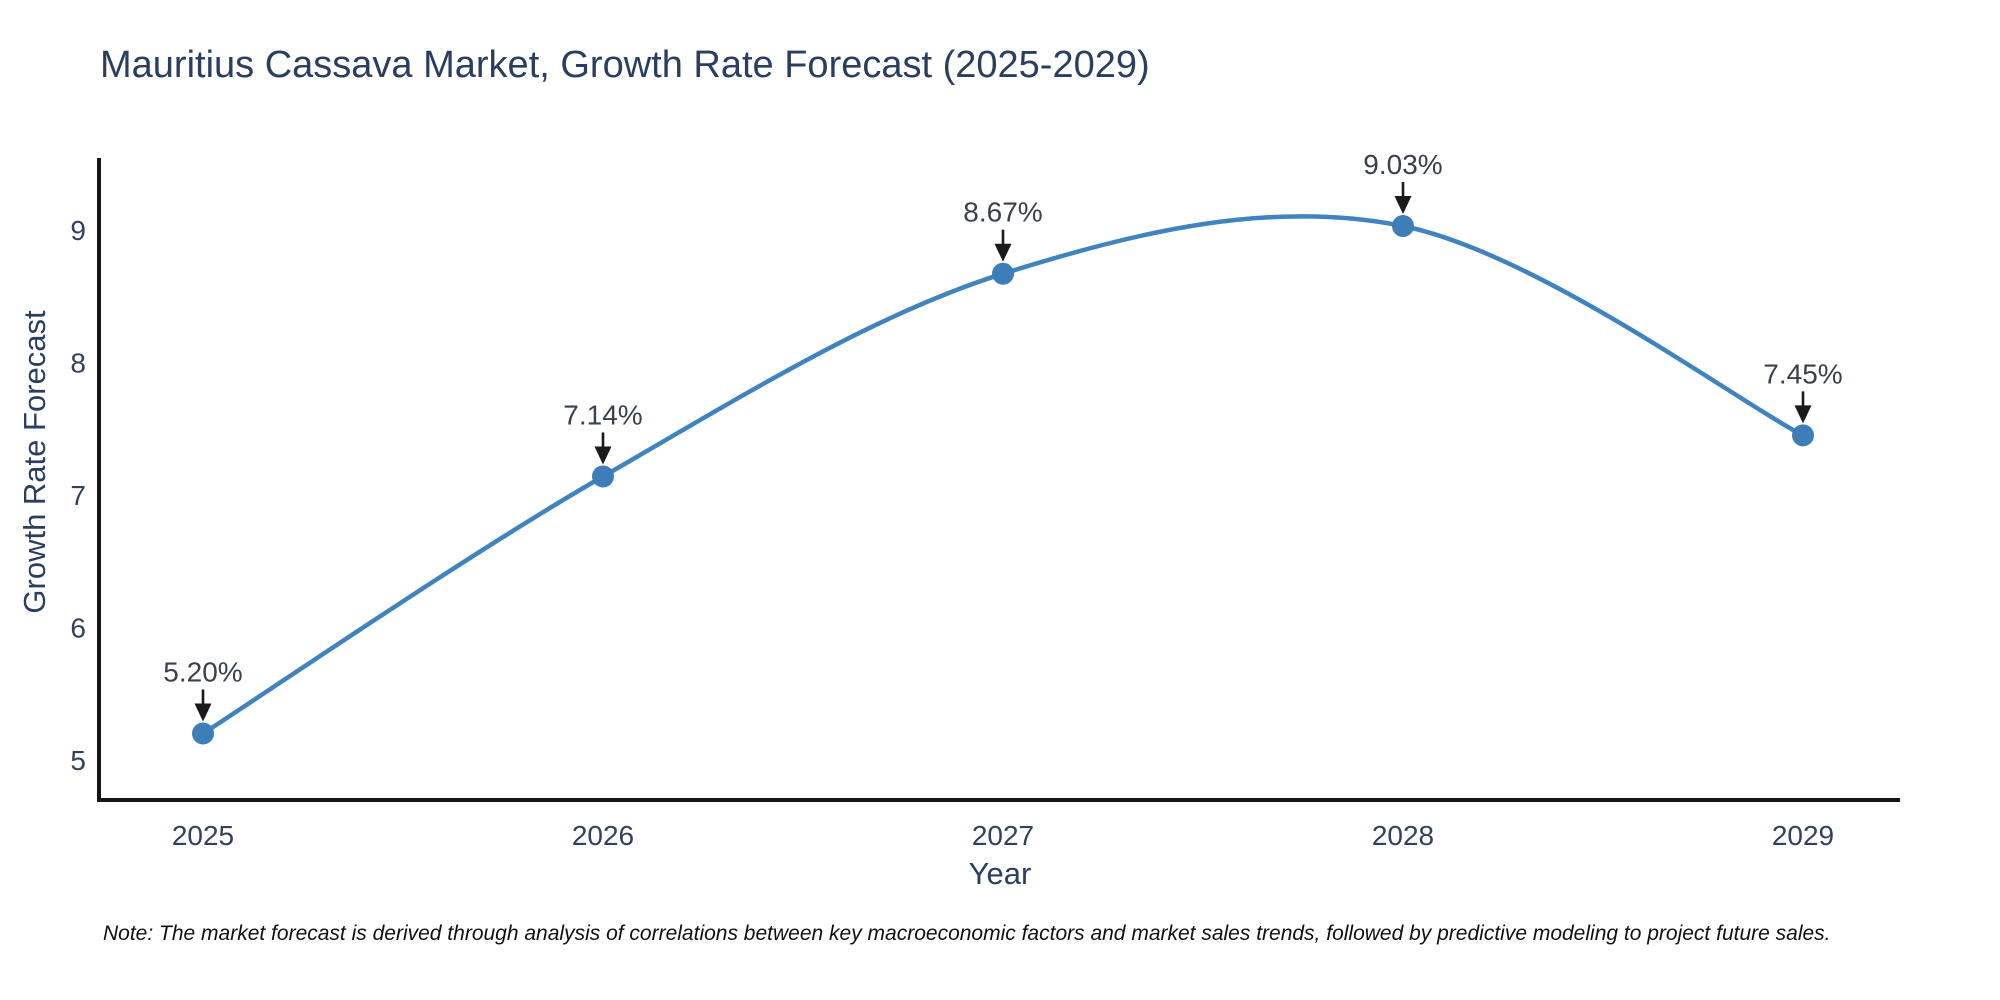 Image resolution: width=2000 pixels, height=1000 pixels. Describe the element at coordinates (203, 835) in the screenshot. I see `x-tick-label: 2025` at that location.